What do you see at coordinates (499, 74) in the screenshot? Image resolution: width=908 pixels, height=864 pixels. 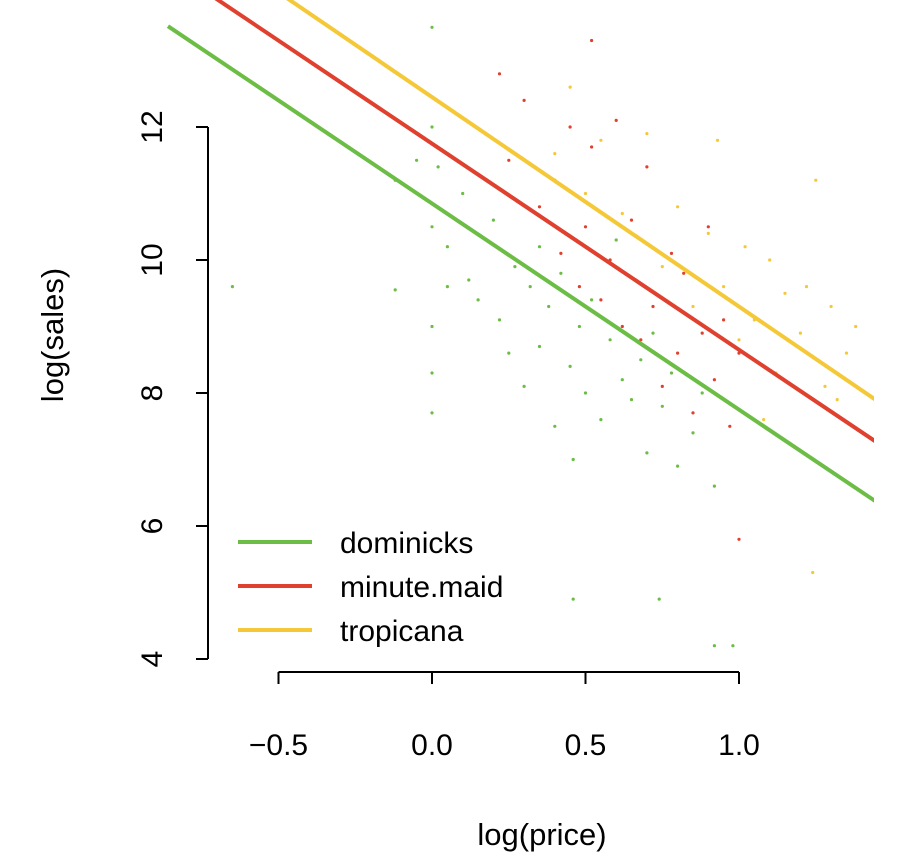 I see `minute.maid-point-0` at bounding box center [499, 74].